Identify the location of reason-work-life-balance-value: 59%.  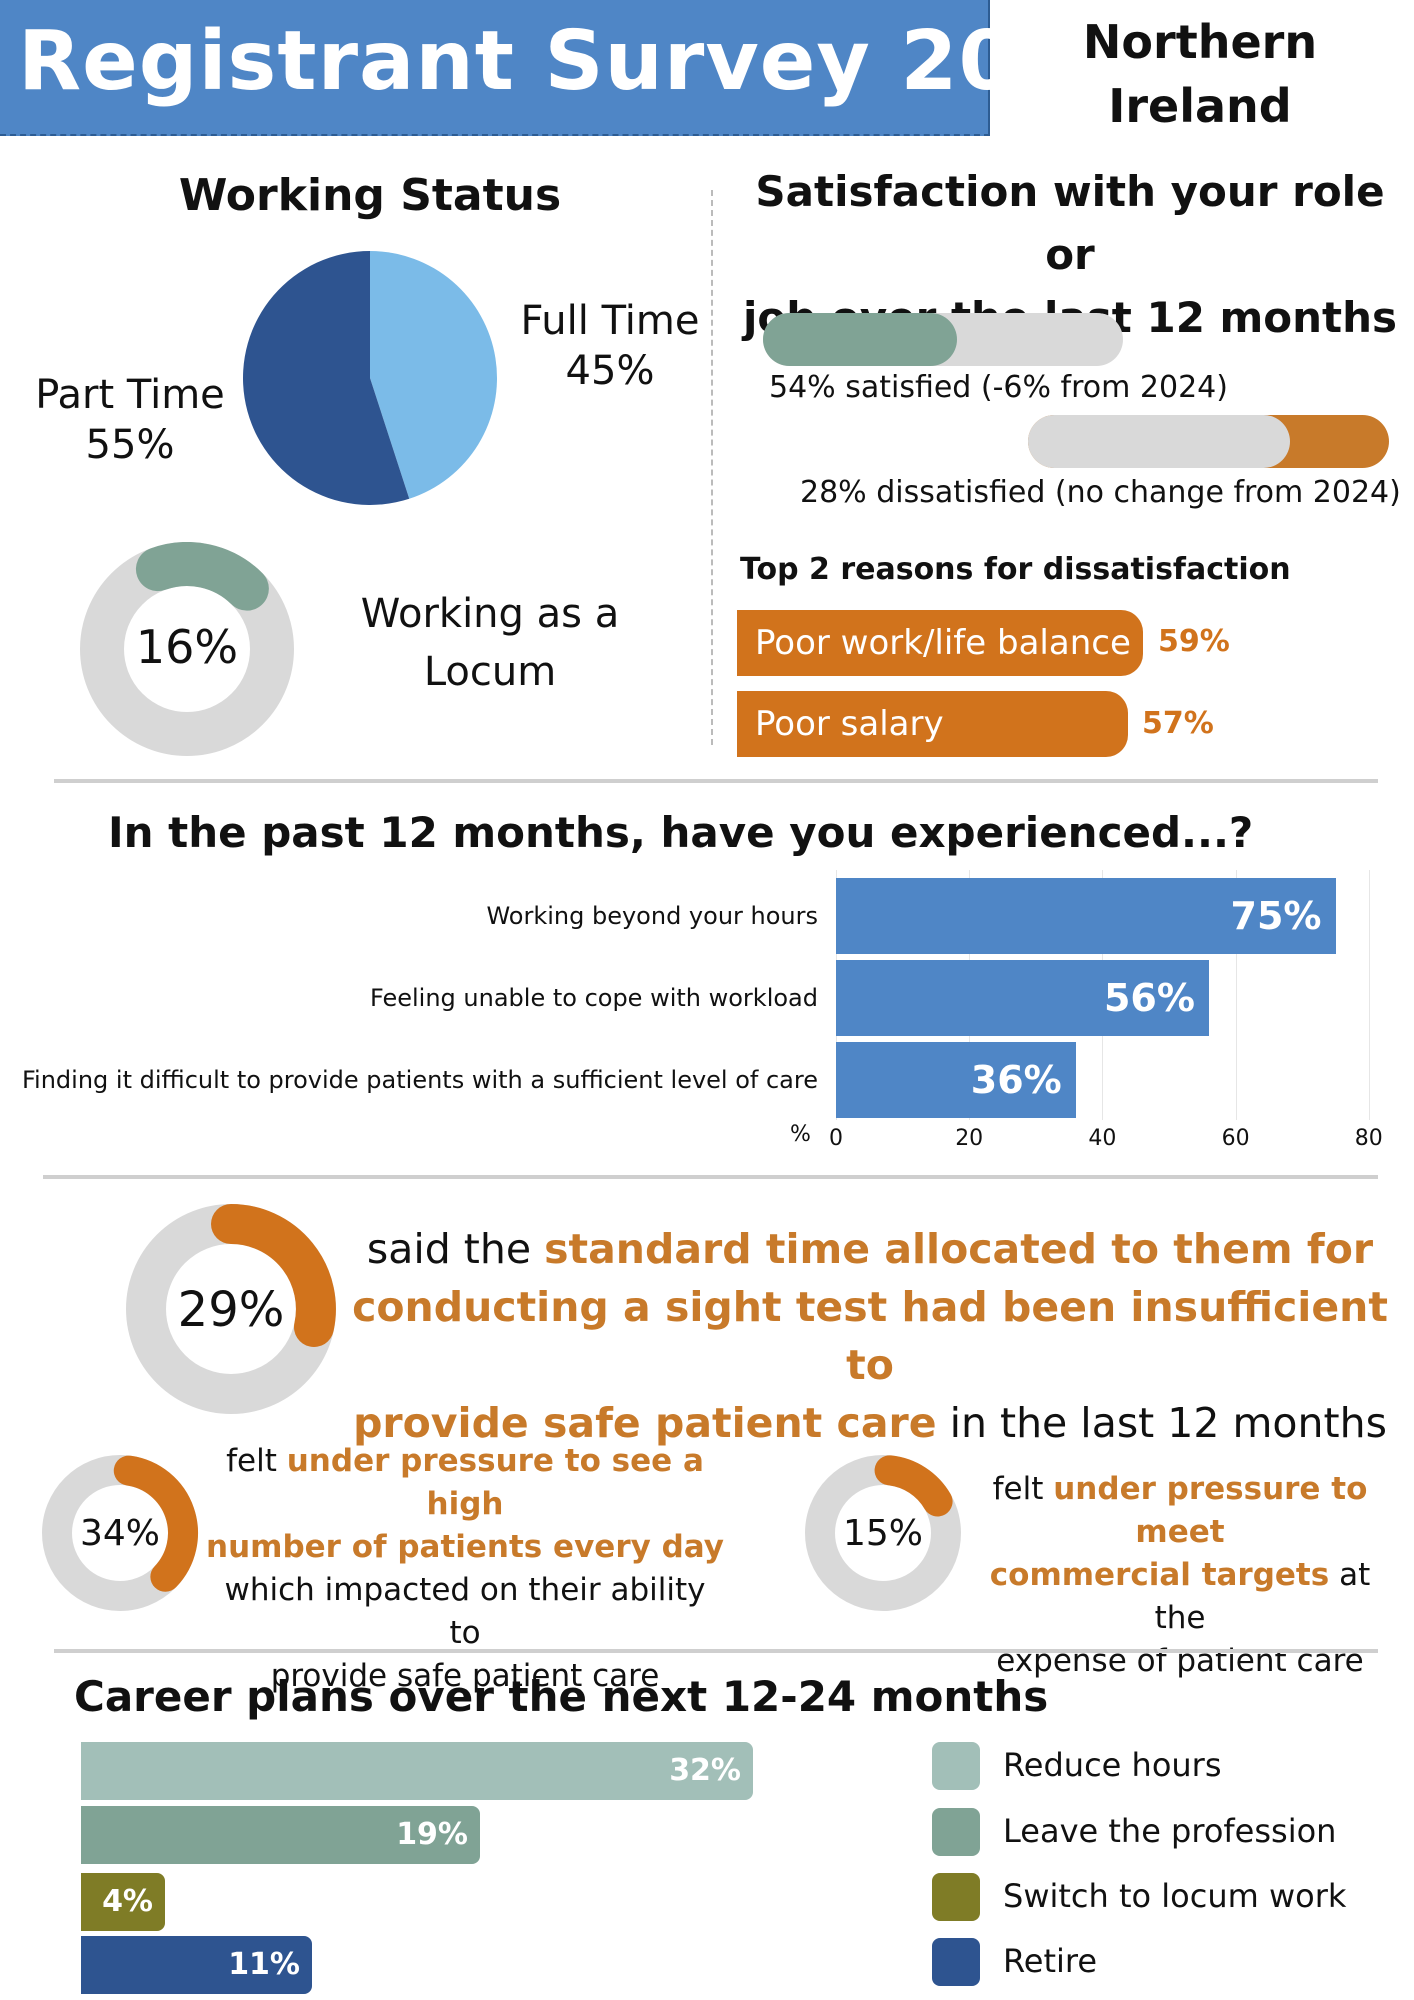
(1194, 641).